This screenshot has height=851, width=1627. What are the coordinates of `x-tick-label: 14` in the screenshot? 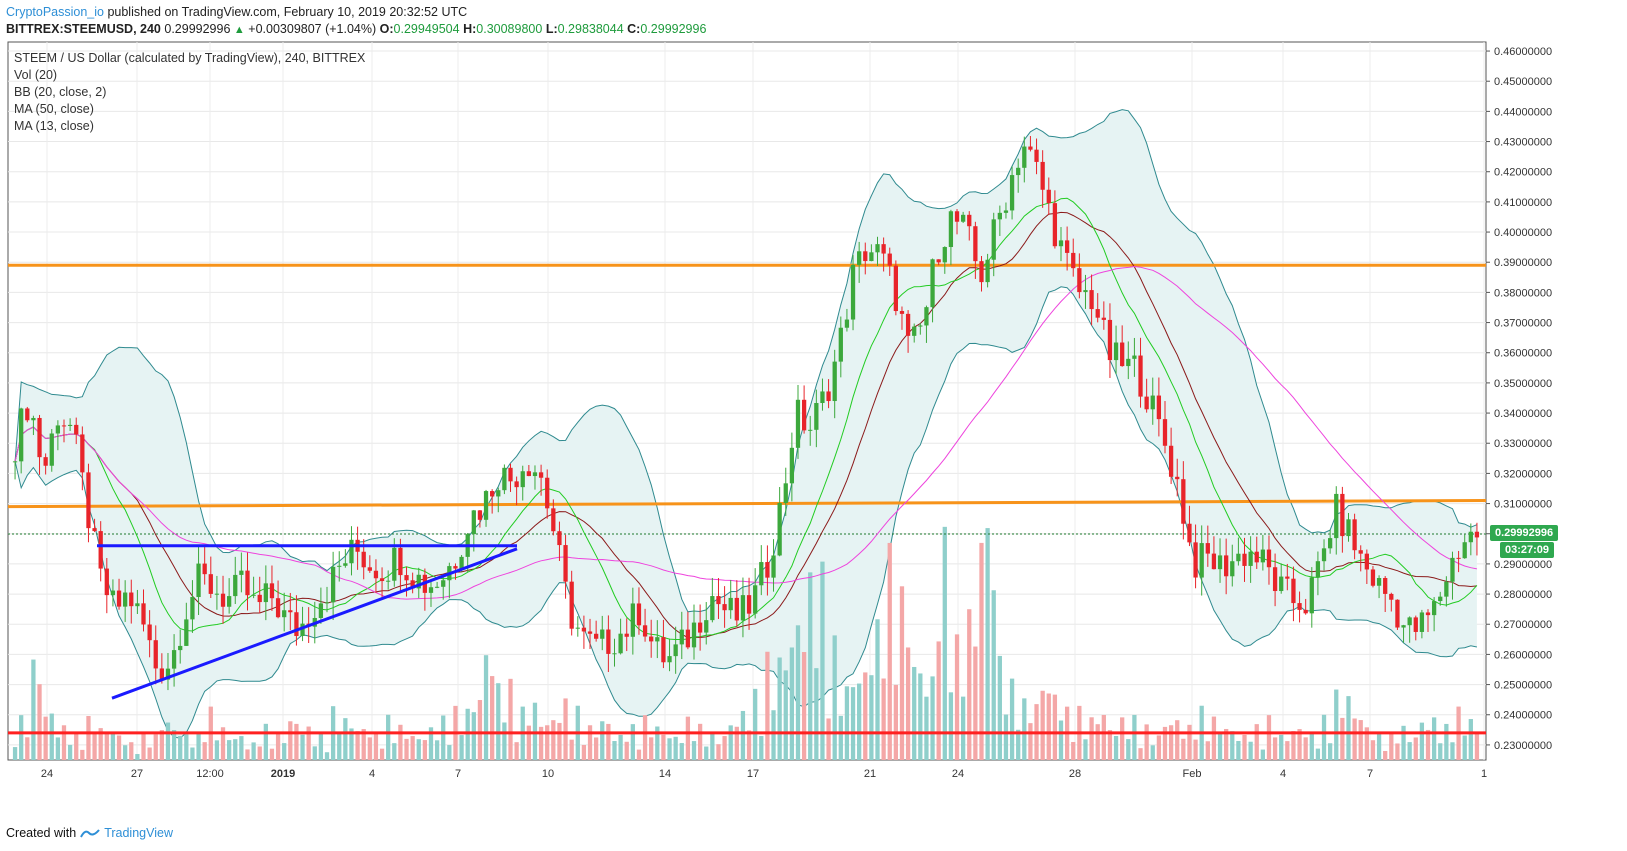 It's located at (665, 774).